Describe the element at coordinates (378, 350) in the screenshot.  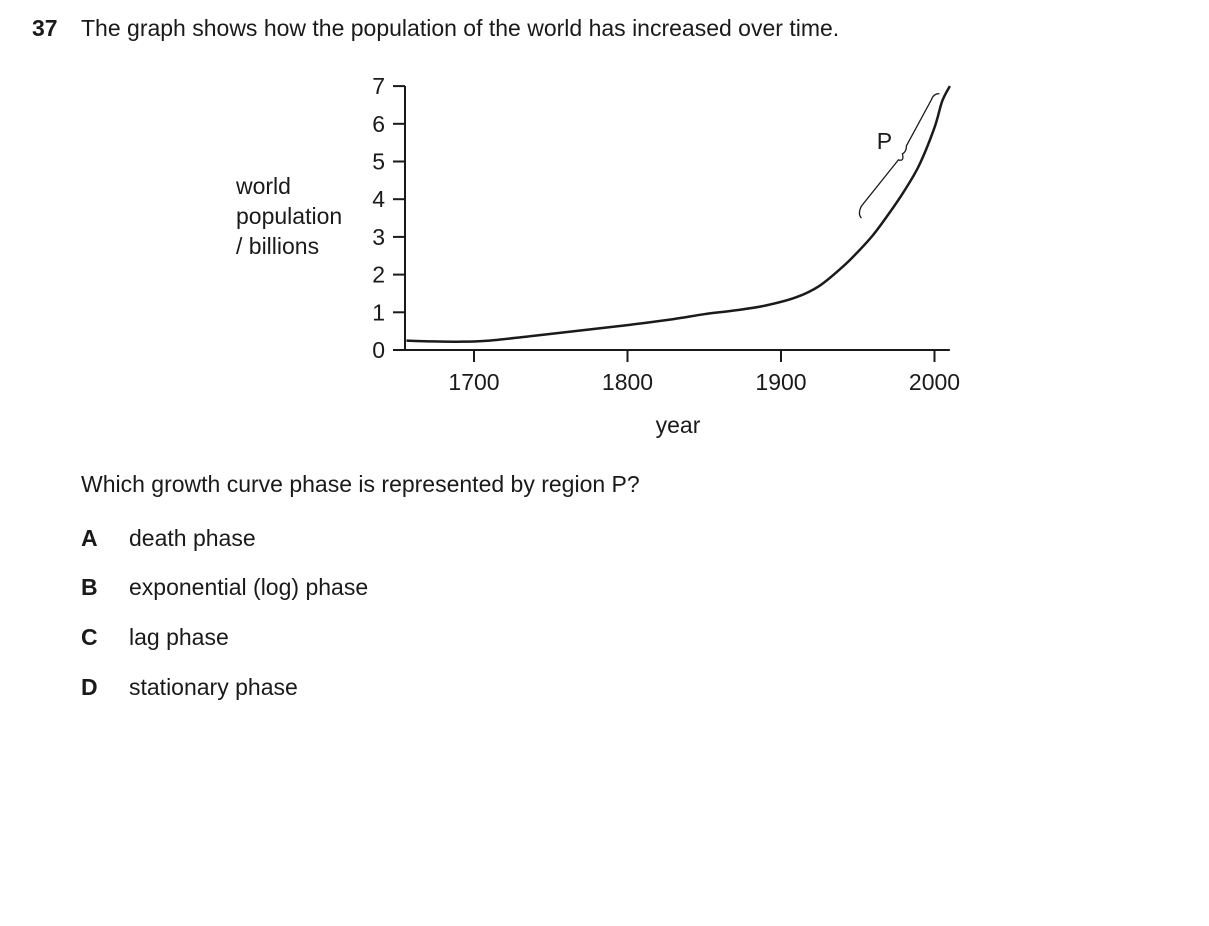
I see `y-tick-label: 0` at that location.